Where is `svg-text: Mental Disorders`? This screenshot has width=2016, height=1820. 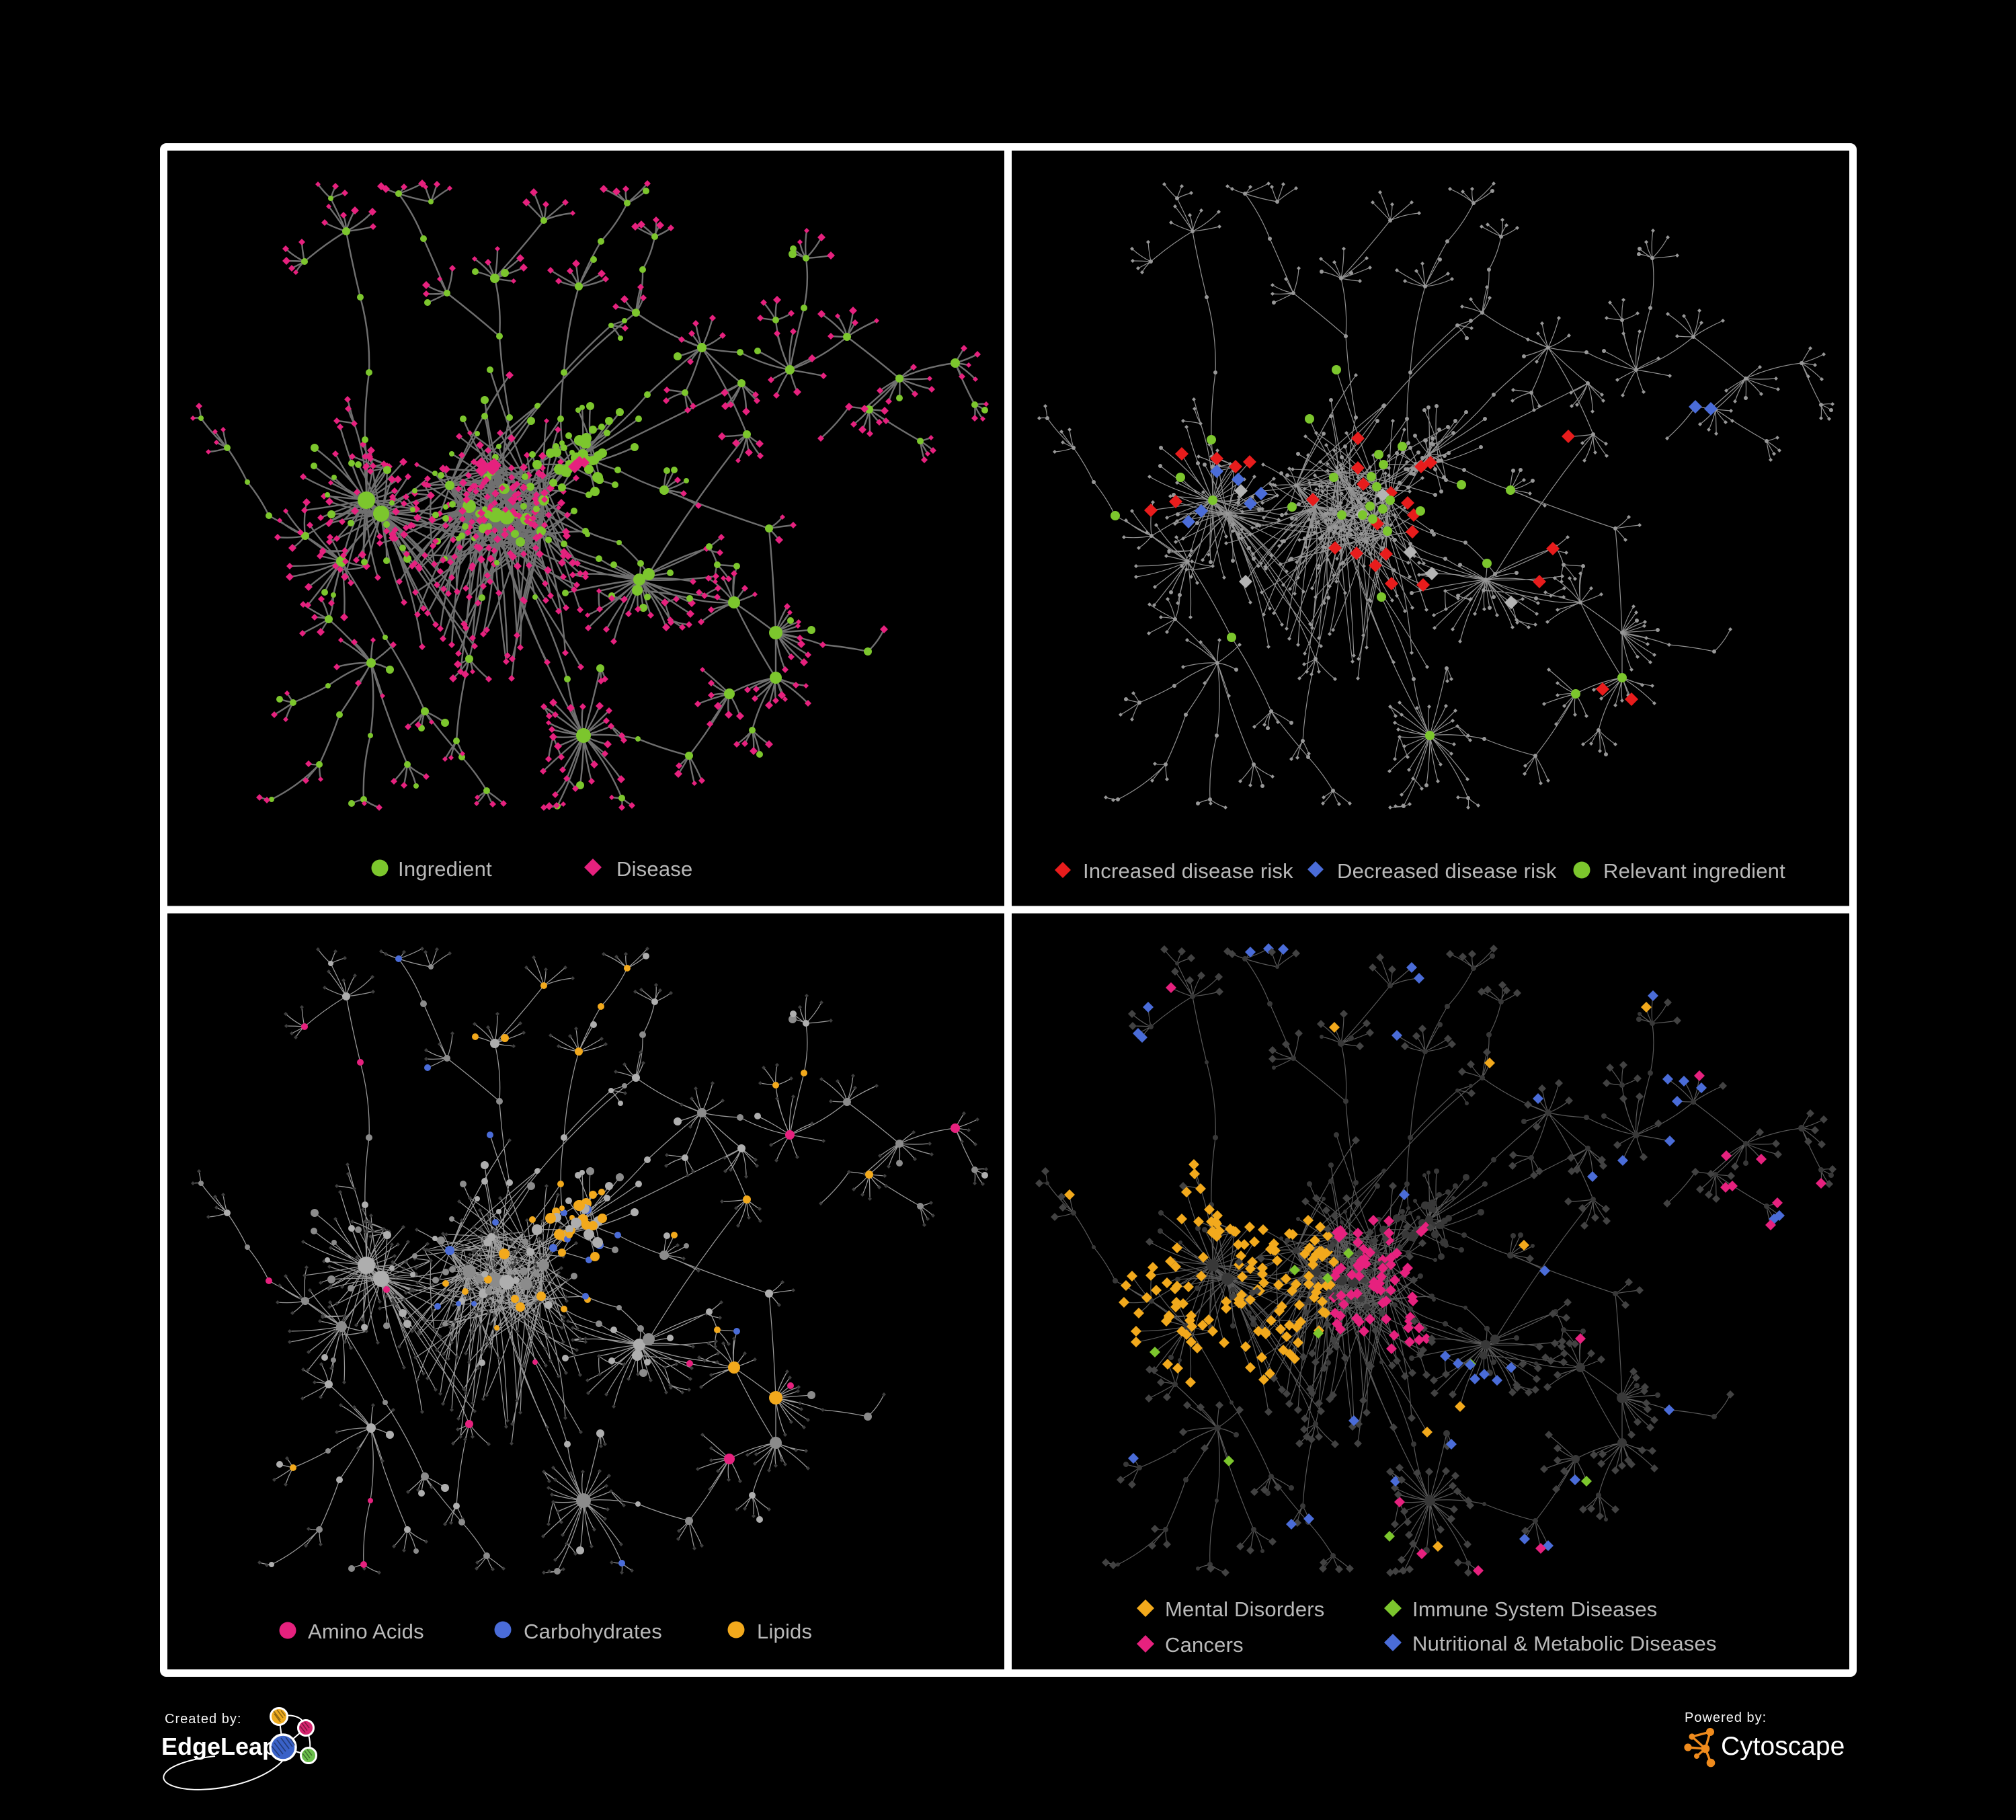
svg-text: Mental Disorders is located at coordinates (1245, 1609).